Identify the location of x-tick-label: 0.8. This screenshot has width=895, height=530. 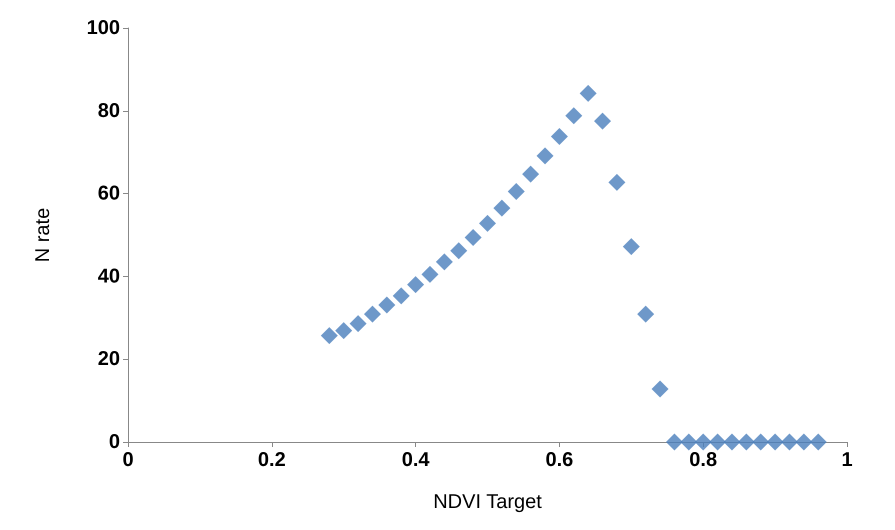
(703, 460).